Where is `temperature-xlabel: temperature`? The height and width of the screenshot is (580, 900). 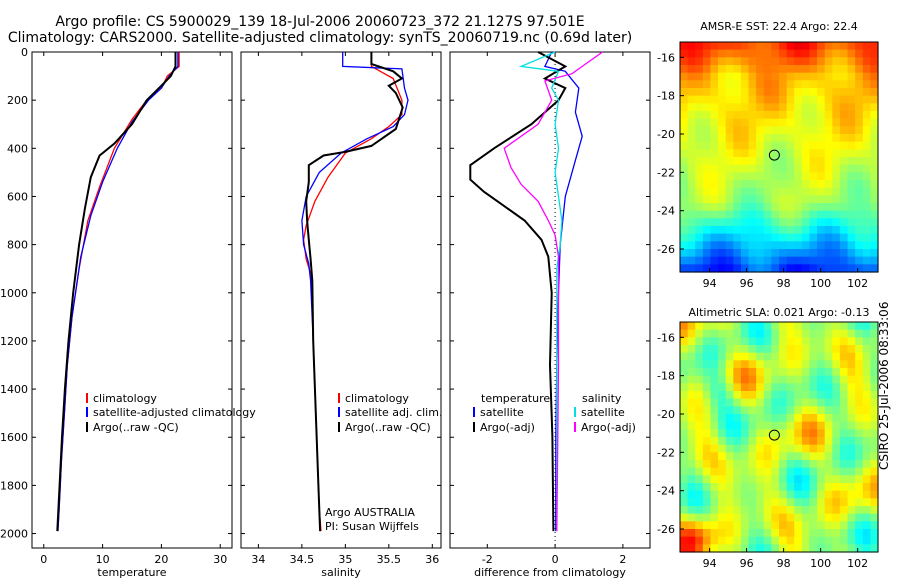 temperature-xlabel: temperature is located at coordinates (131, 572).